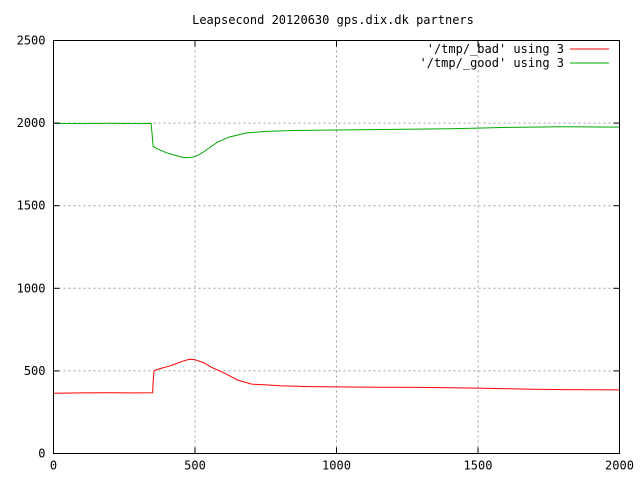 The width and height of the screenshot is (640, 480). What do you see at coordinates (495, 49) in the screenshot?
I see `legend-label-bad: '/tmp/_bad' using 3` at bounding box center [495, 49].